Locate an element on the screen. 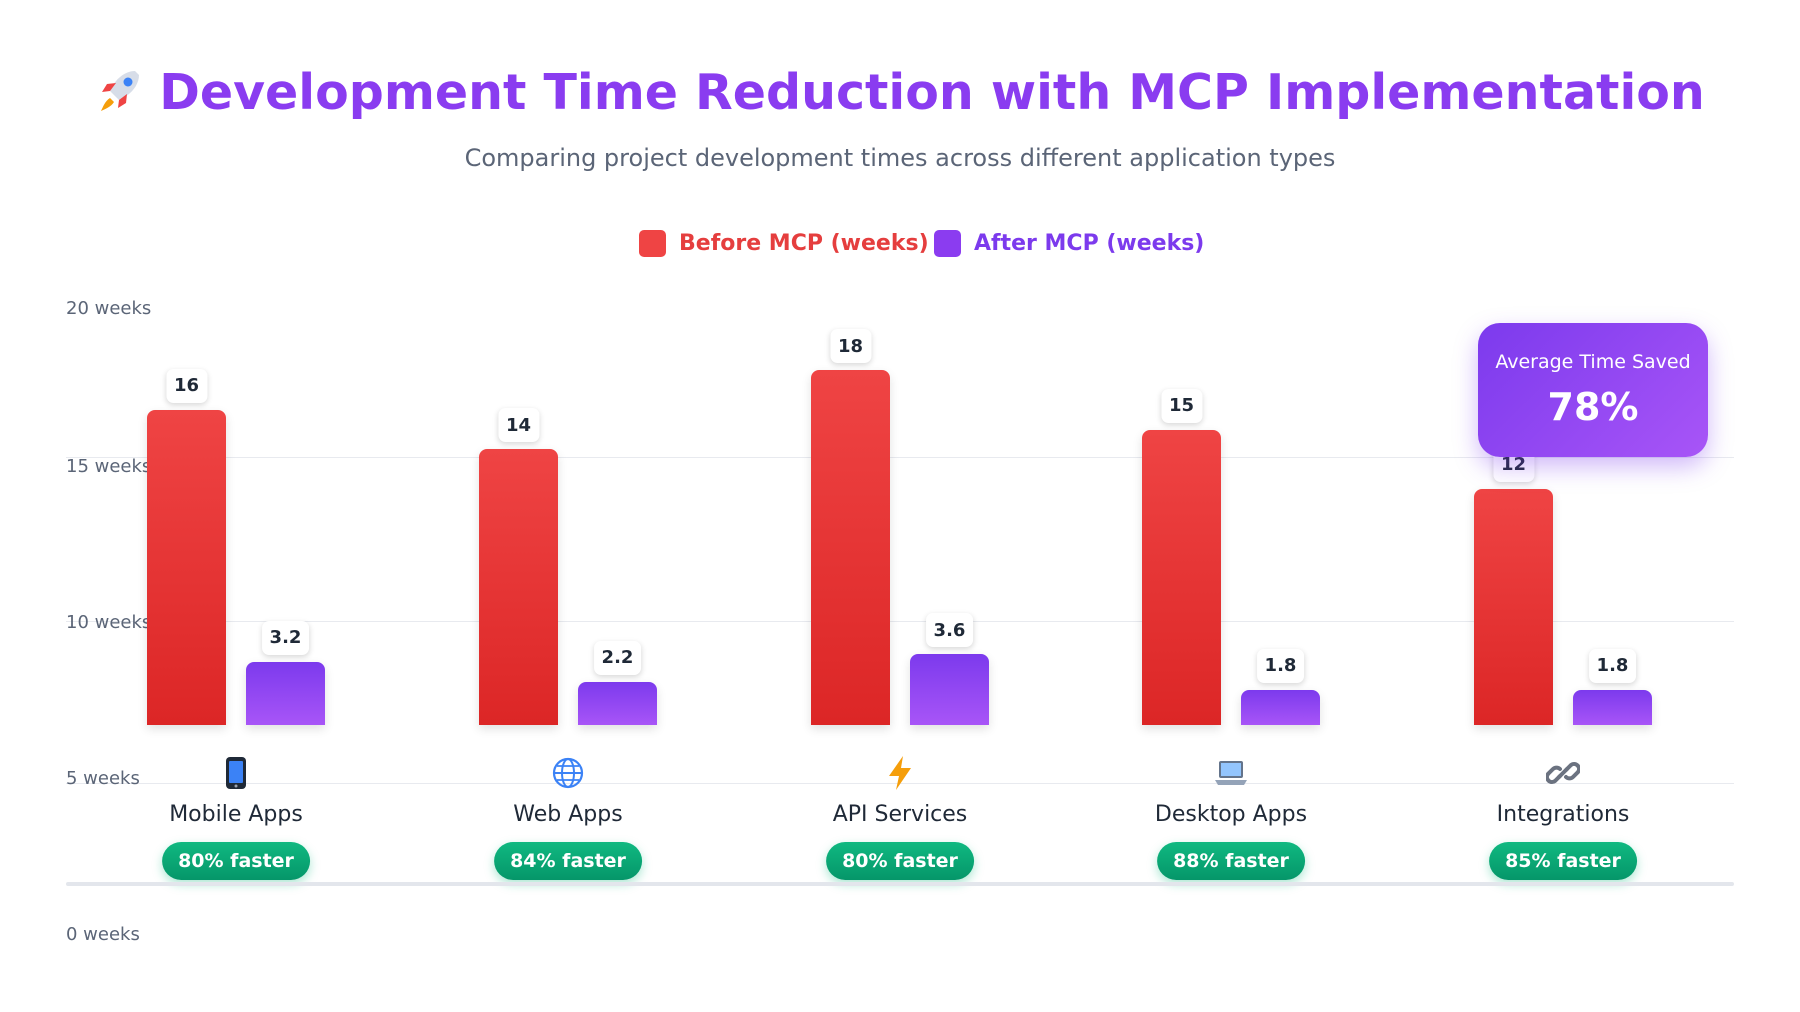 Image resolution: width=1800 pixels, height=1012 pixels. lightning-icon is located at coordinates (900, 773).